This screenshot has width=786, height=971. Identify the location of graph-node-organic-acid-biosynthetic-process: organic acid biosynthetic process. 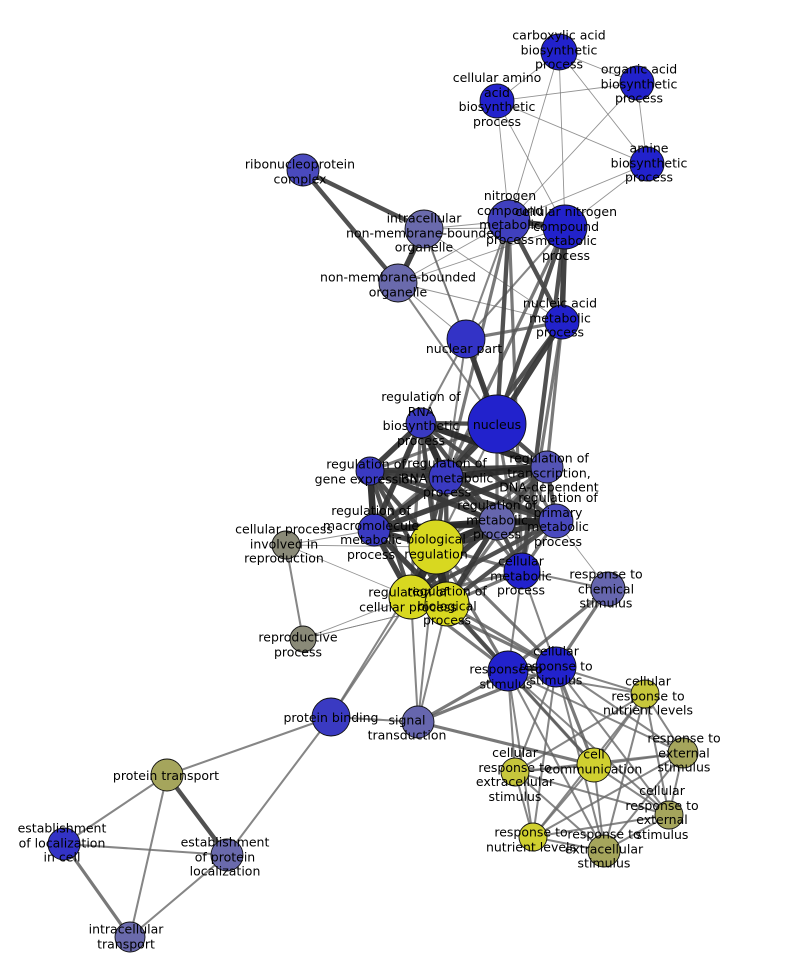
(637, 83).